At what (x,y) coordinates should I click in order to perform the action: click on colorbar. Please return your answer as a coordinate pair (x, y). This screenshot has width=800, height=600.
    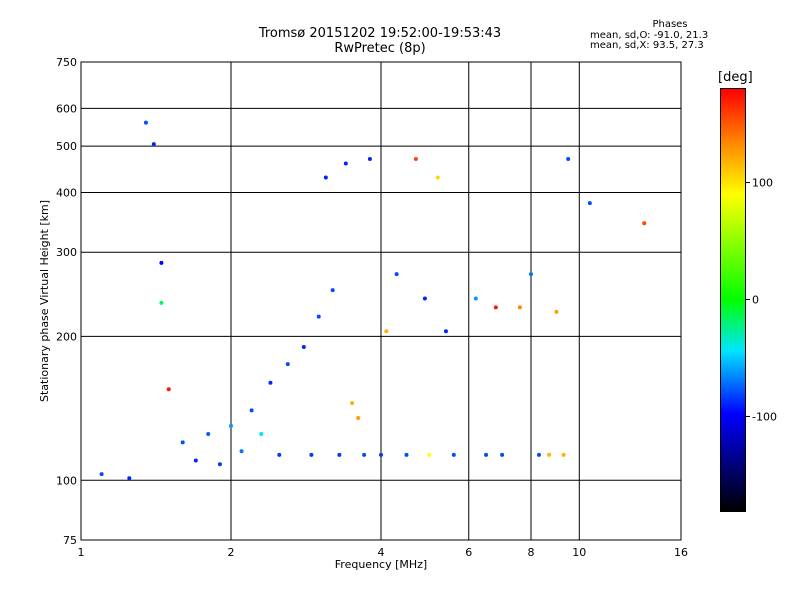
    Looking at the image, I should click on (733, 300).